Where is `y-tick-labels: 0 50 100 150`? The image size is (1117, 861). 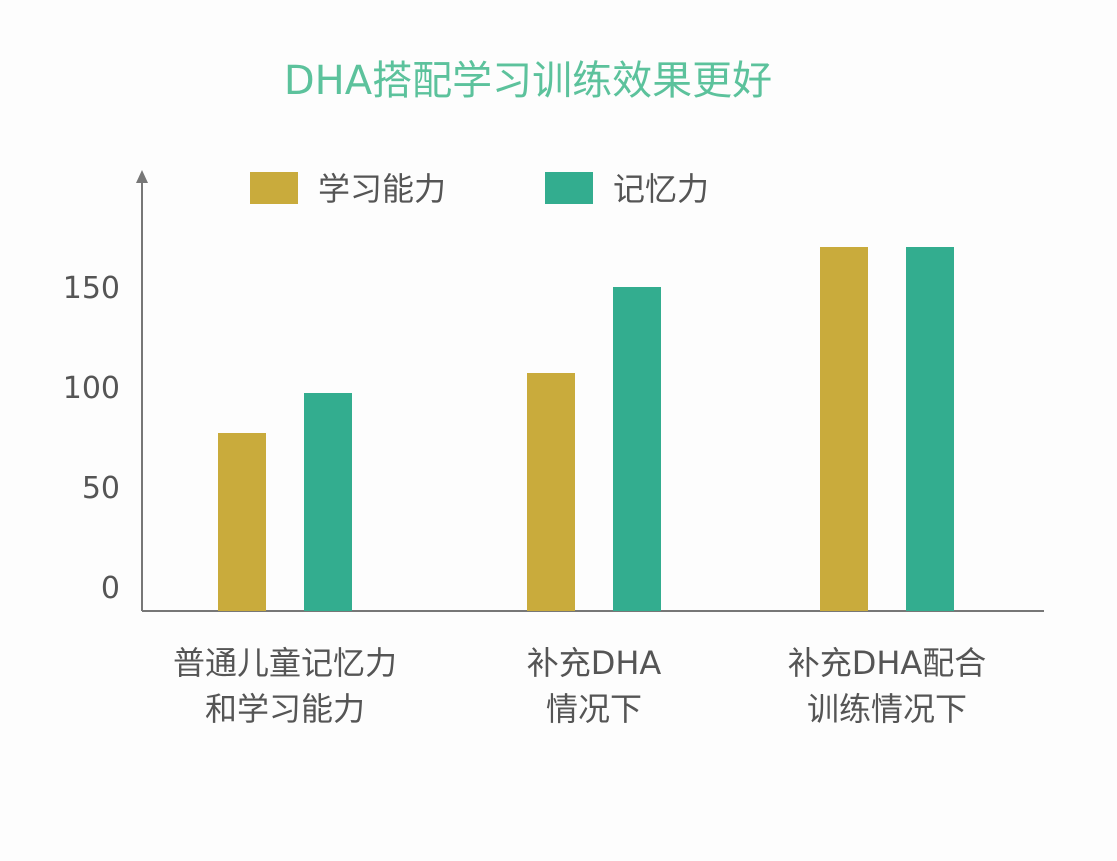 y-tick-labels: 0 50 100 150 is located at coordinates (91, 438).